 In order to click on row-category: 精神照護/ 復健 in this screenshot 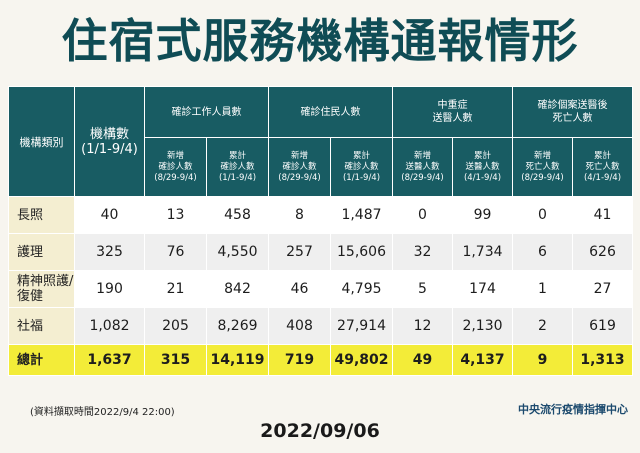, I will do `click(41, 289)`.